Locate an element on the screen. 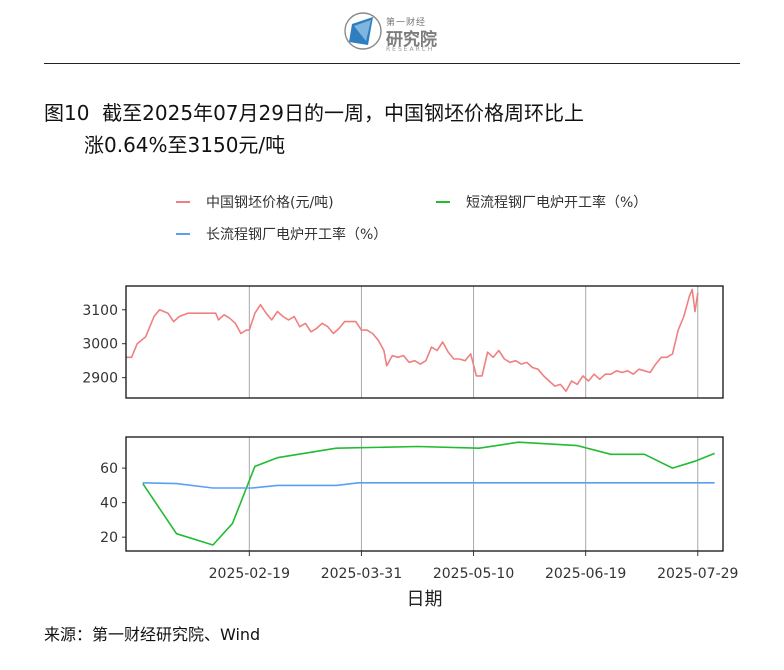 The width and height of the screenshot is (784, 670). report-header: 第一财经 研究院 RESEARCH is located at coordinates (392, 32).